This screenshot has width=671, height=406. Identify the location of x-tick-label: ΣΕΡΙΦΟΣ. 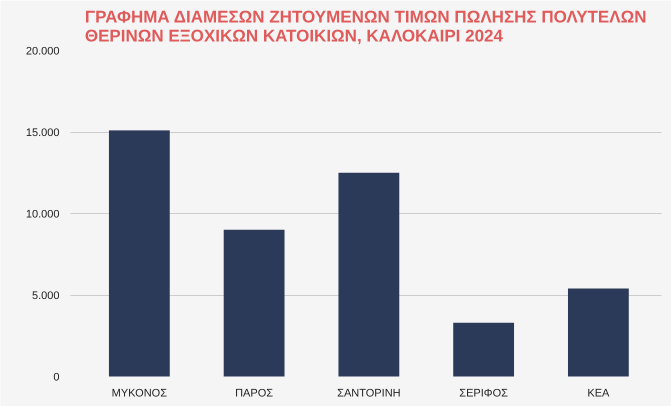
(483, 394).